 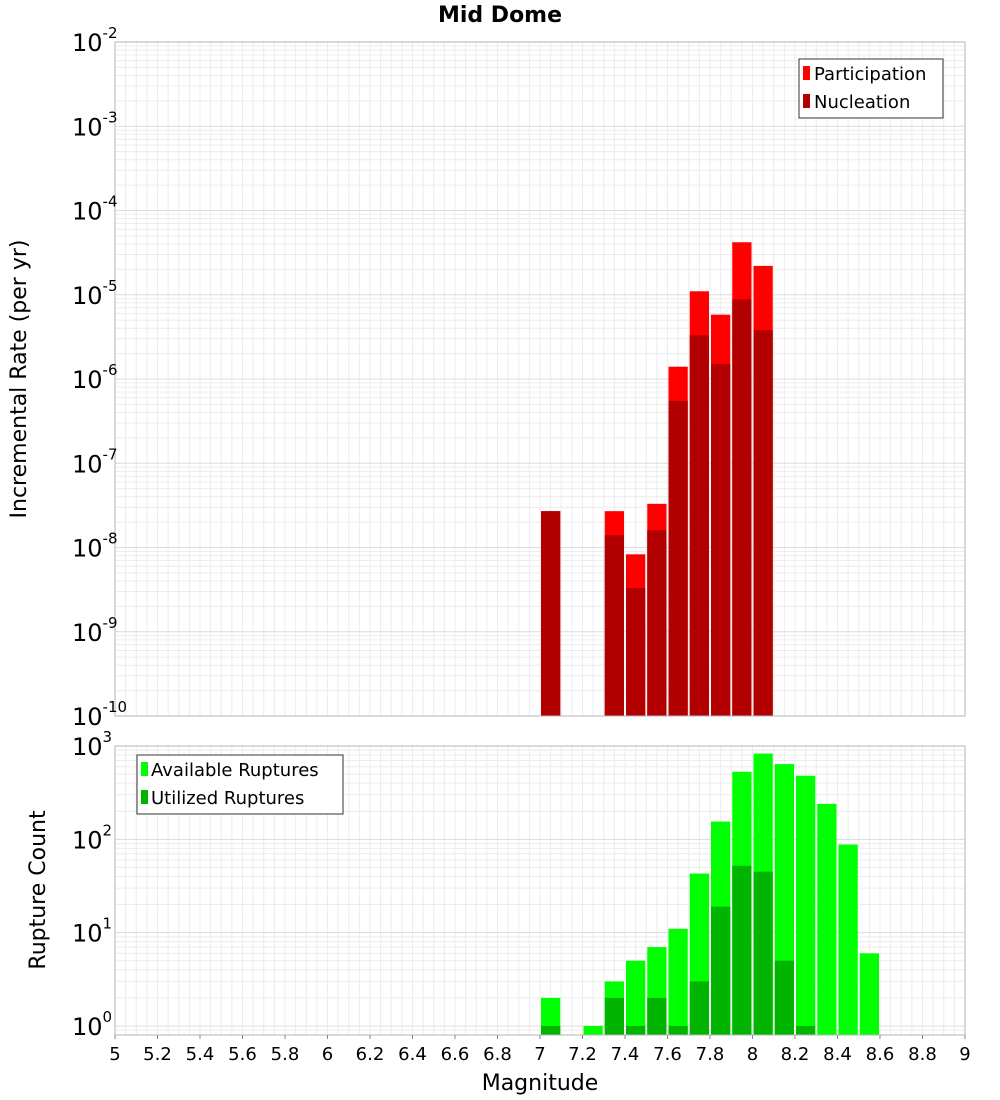 I want to click on rate-bars, so click(x=657, y=479).